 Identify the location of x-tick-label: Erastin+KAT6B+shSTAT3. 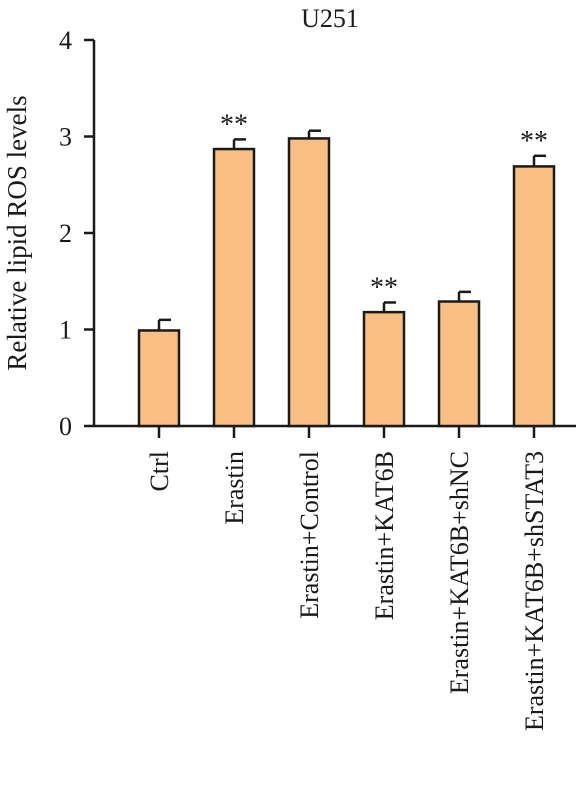
(534, 591).